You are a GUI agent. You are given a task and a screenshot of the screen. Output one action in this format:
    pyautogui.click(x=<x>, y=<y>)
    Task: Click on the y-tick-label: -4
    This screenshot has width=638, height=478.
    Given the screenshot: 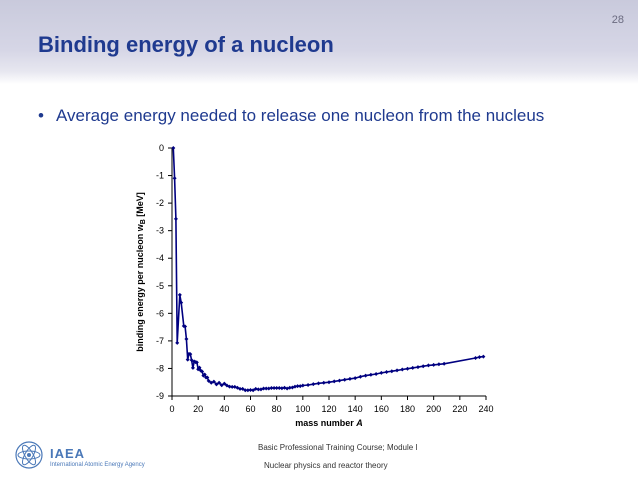 What is the action you would take?
    pyautogui.click(x=160, y=258)
    